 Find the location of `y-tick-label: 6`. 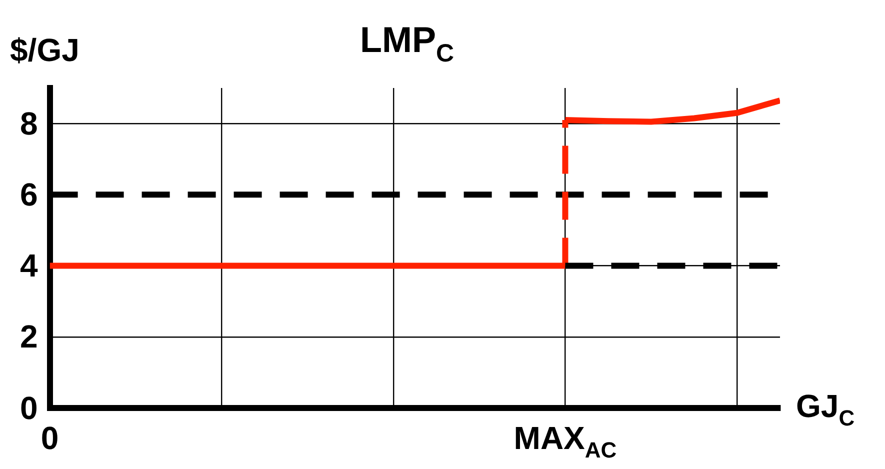

y-tick-label: 6 is located at coordinates (29, 194).